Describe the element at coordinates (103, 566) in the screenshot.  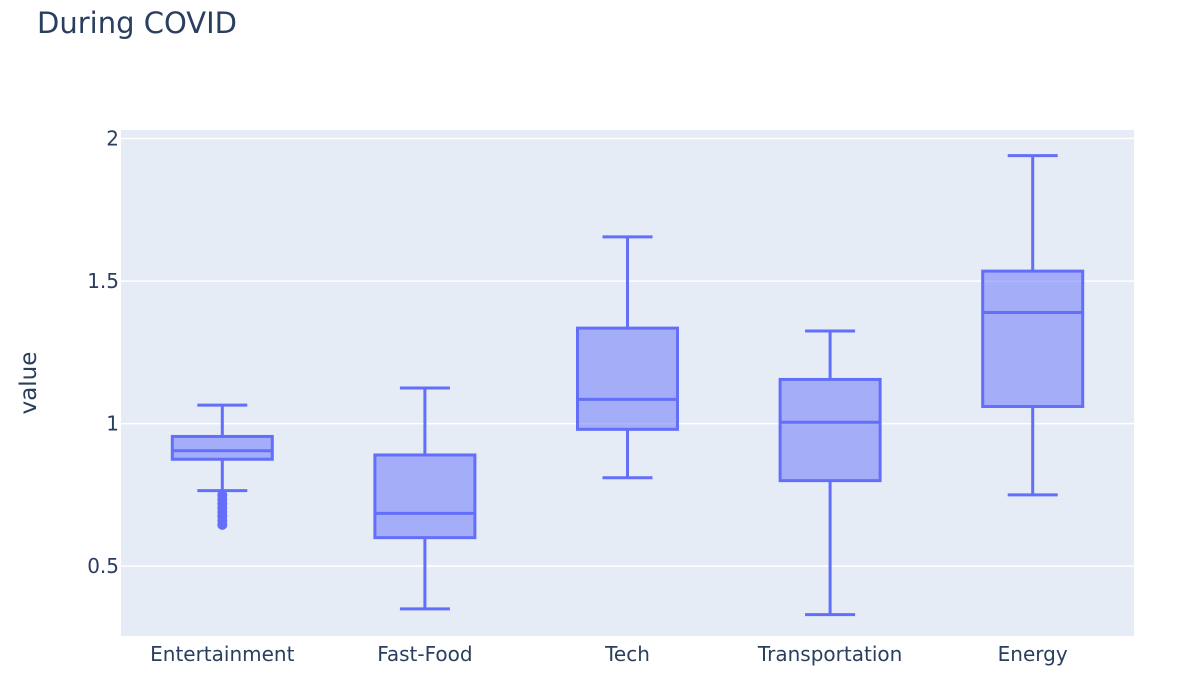
I see `y-tick-label: 0.5` at that location.